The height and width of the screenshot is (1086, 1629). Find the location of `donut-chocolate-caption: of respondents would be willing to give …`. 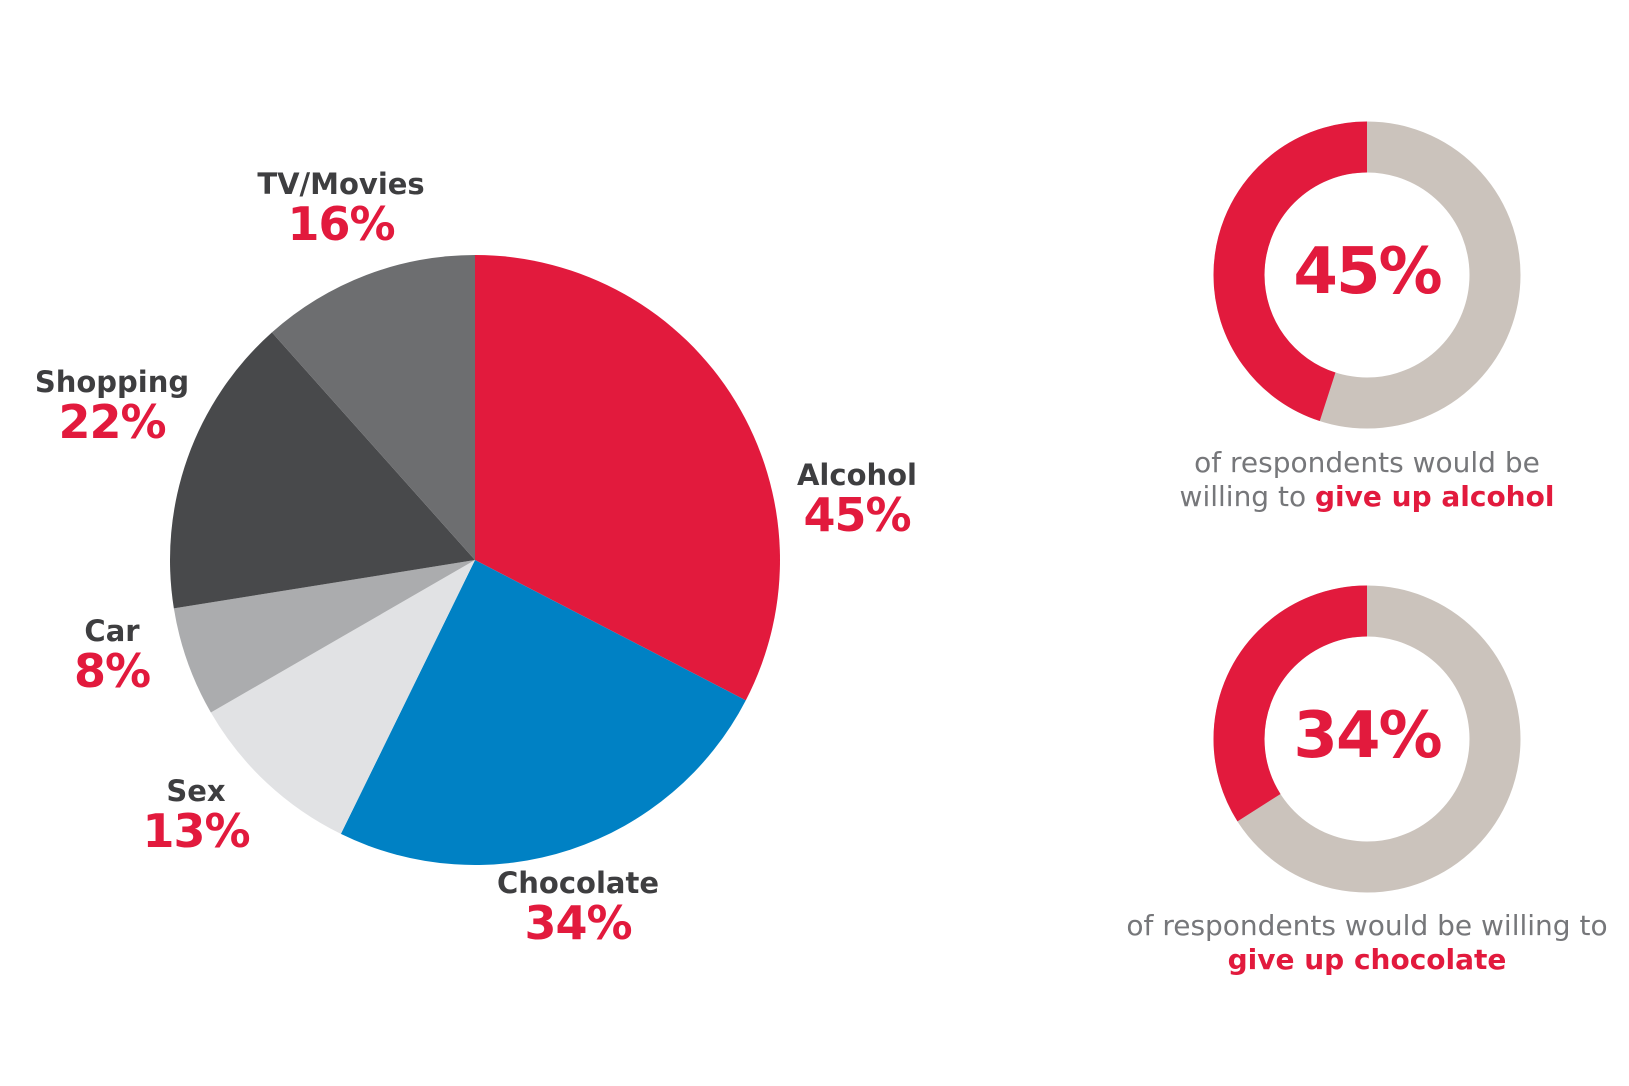

donut-chocolate-caption: of respondents would be willing to give … is located at coordinates (1366, 943).